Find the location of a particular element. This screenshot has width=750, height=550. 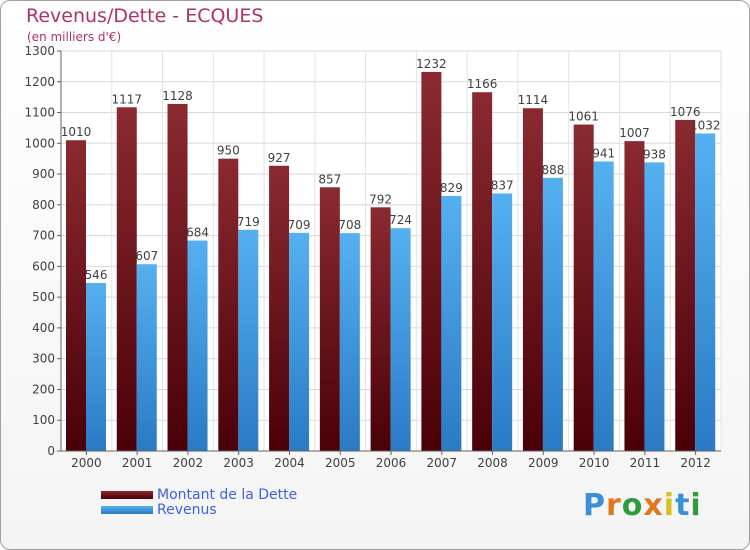

data-label-dette: 1166 is located at coordinates (482, 84).